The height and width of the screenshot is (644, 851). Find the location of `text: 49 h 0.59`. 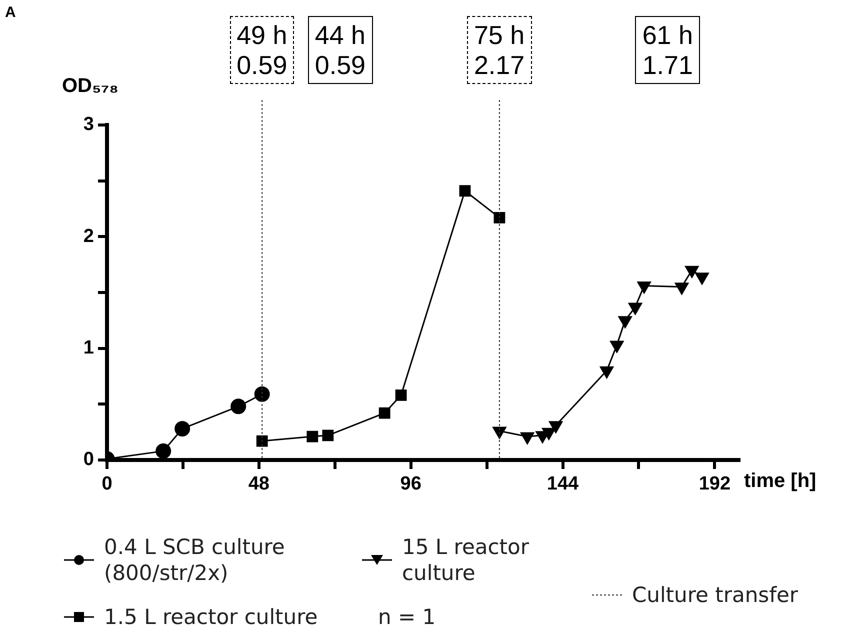

text: 49 h 0.59 is located at coordinates (262, 50).